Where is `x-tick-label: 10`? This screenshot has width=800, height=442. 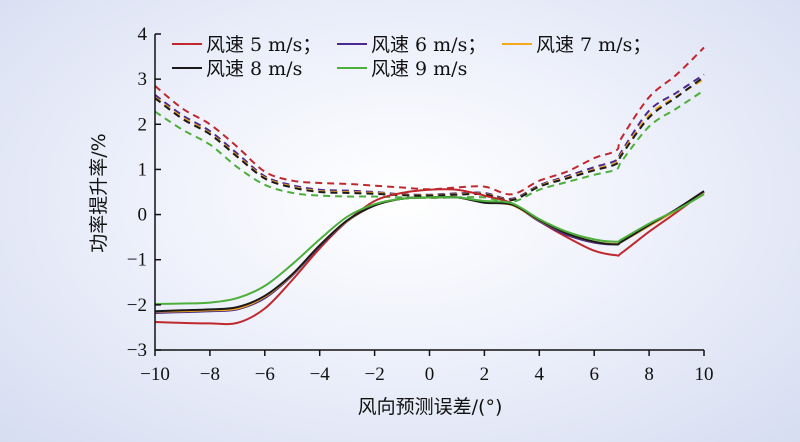
x-tick-label: 10 is located at coordinates (704, 374).